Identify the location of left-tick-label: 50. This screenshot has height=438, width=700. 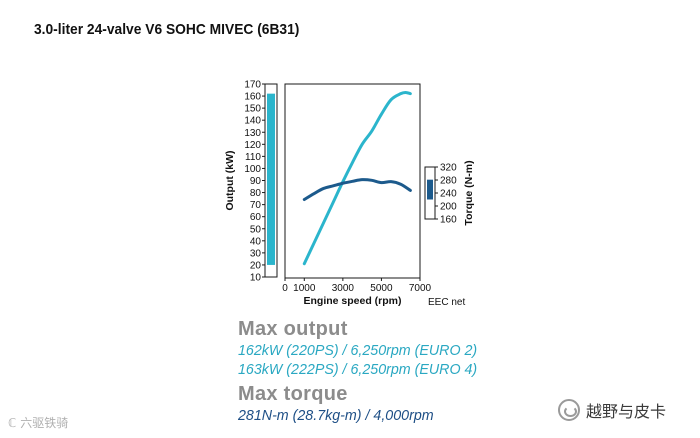
(256, 229).